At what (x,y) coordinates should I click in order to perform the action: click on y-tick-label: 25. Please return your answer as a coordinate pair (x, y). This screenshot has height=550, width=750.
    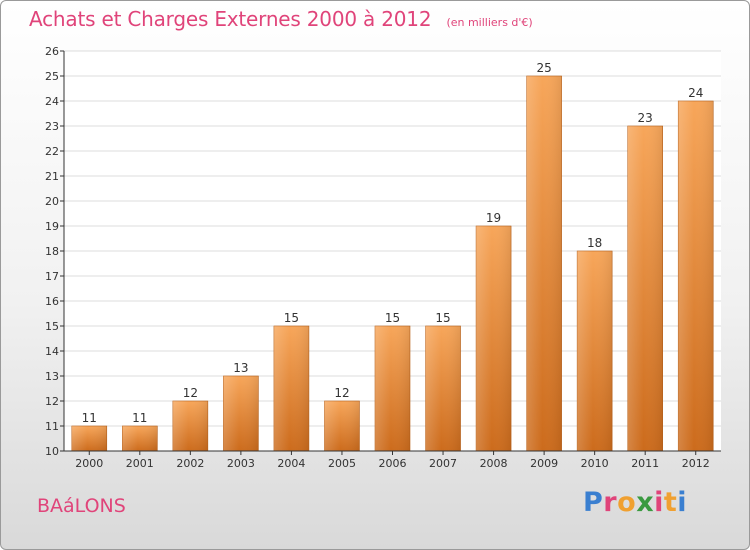
    Looking at the image, I should click on (52, 76).